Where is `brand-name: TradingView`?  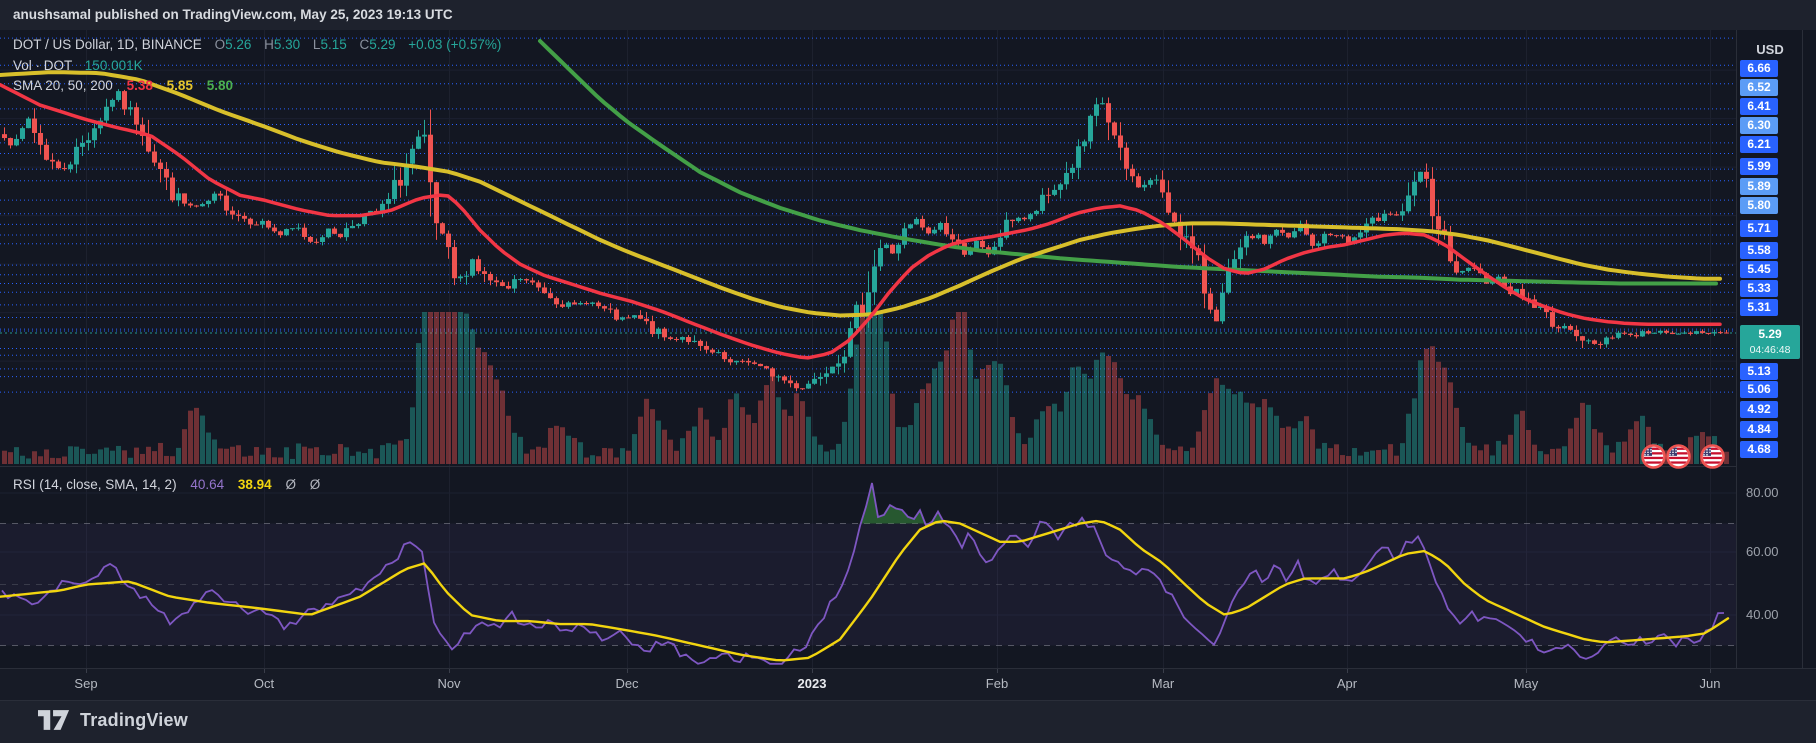 brand-name: TradingView is located at coordinates (134, 720).